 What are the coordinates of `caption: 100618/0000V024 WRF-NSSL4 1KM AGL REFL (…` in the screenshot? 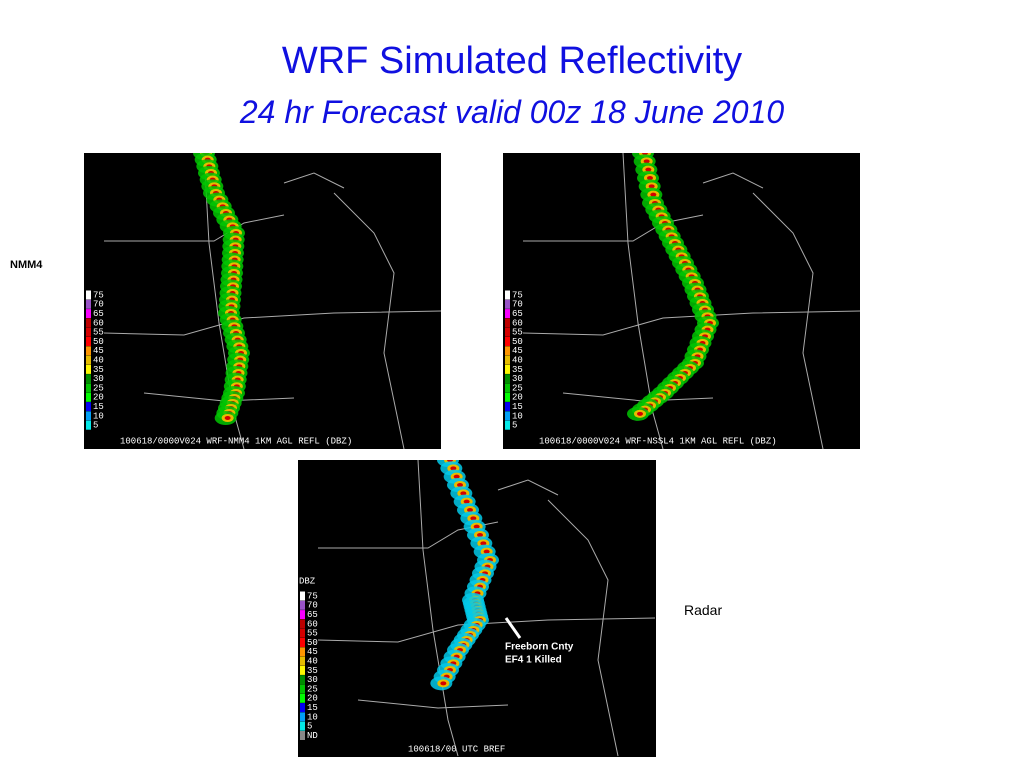 It's located at (658, 441).